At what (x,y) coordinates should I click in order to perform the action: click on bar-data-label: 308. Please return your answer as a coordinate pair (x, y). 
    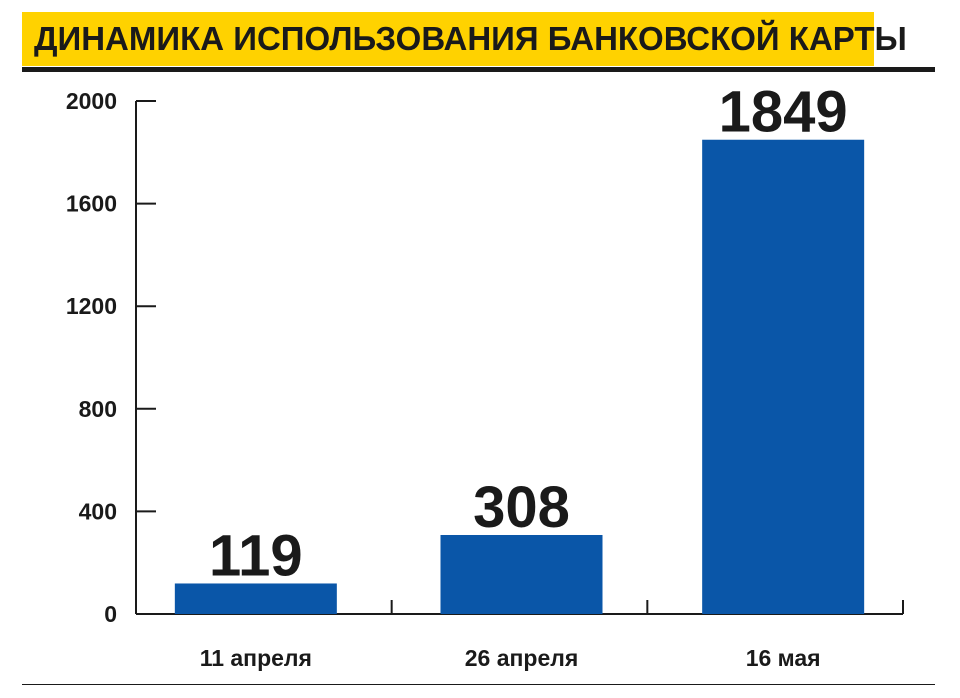
    Looking at the image, I should click on (521, 507).